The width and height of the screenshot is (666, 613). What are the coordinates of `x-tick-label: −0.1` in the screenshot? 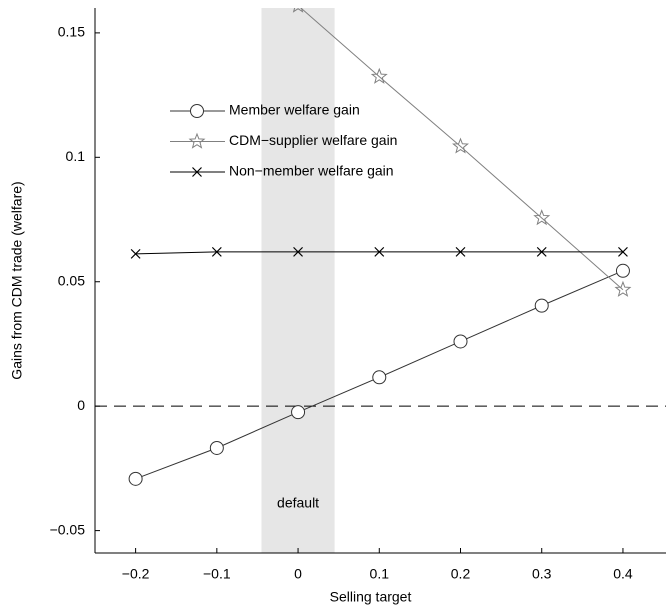 It's located at (217, 574).